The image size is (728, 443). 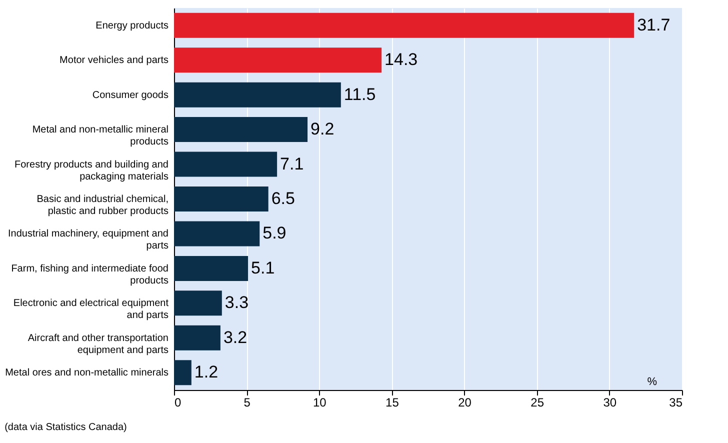 I want to click on data-label: 11.5, so click(x=360, y=94).